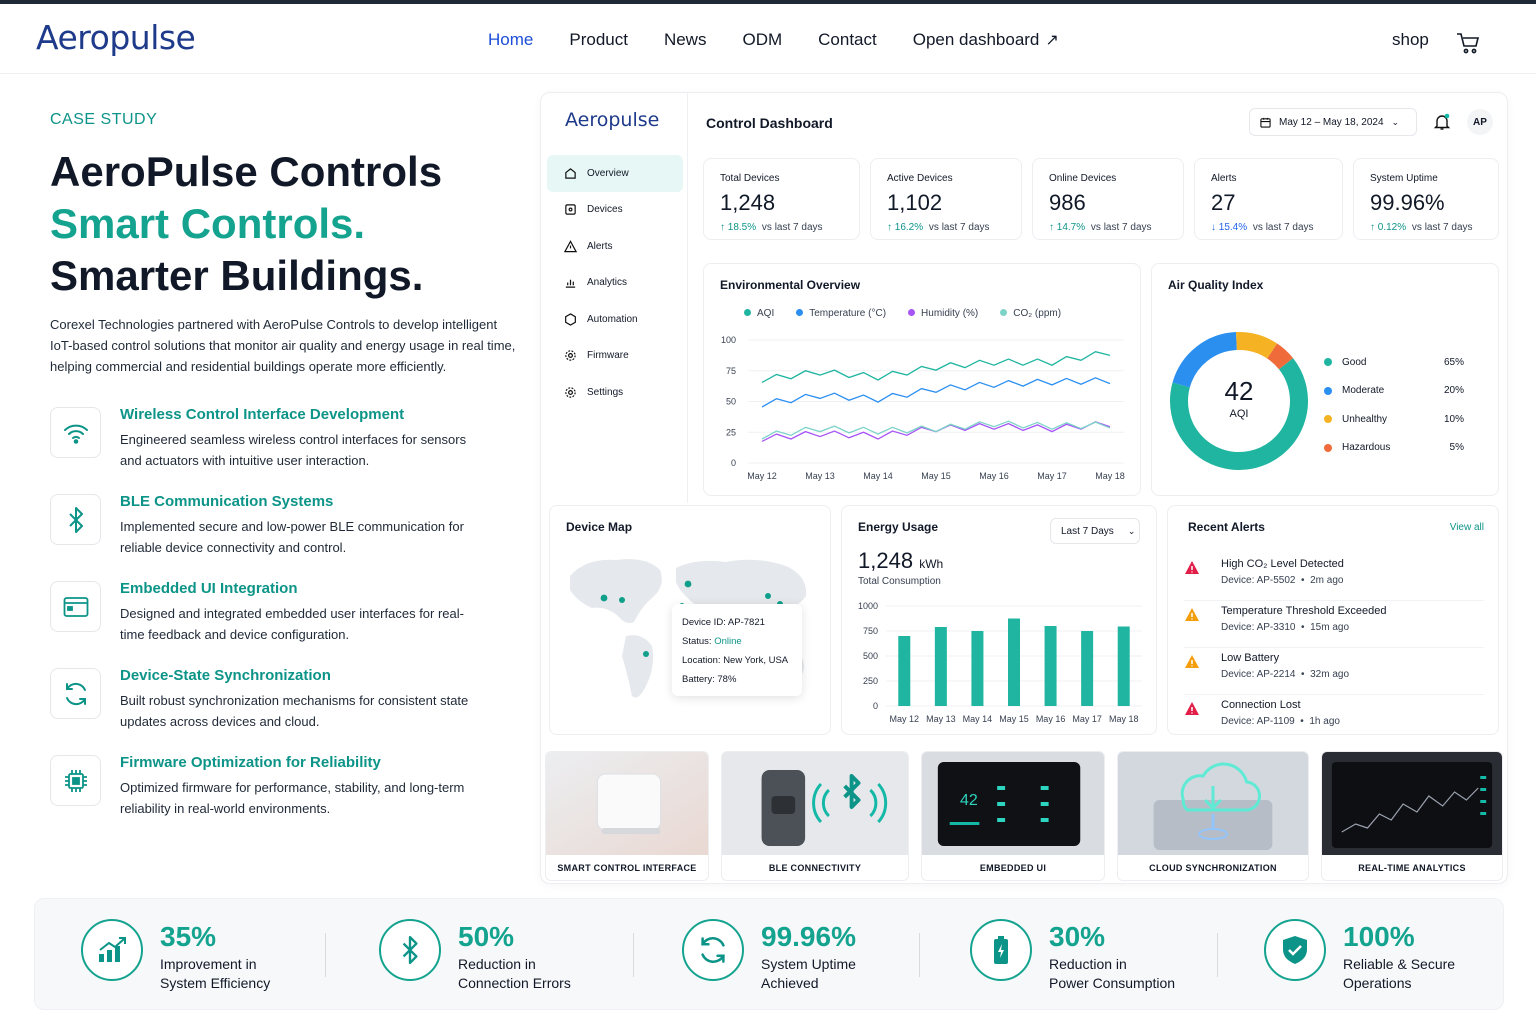 This screenshot has height=1024, width=1536. I want to click on view-all-link: View all, so click(1466, 527).